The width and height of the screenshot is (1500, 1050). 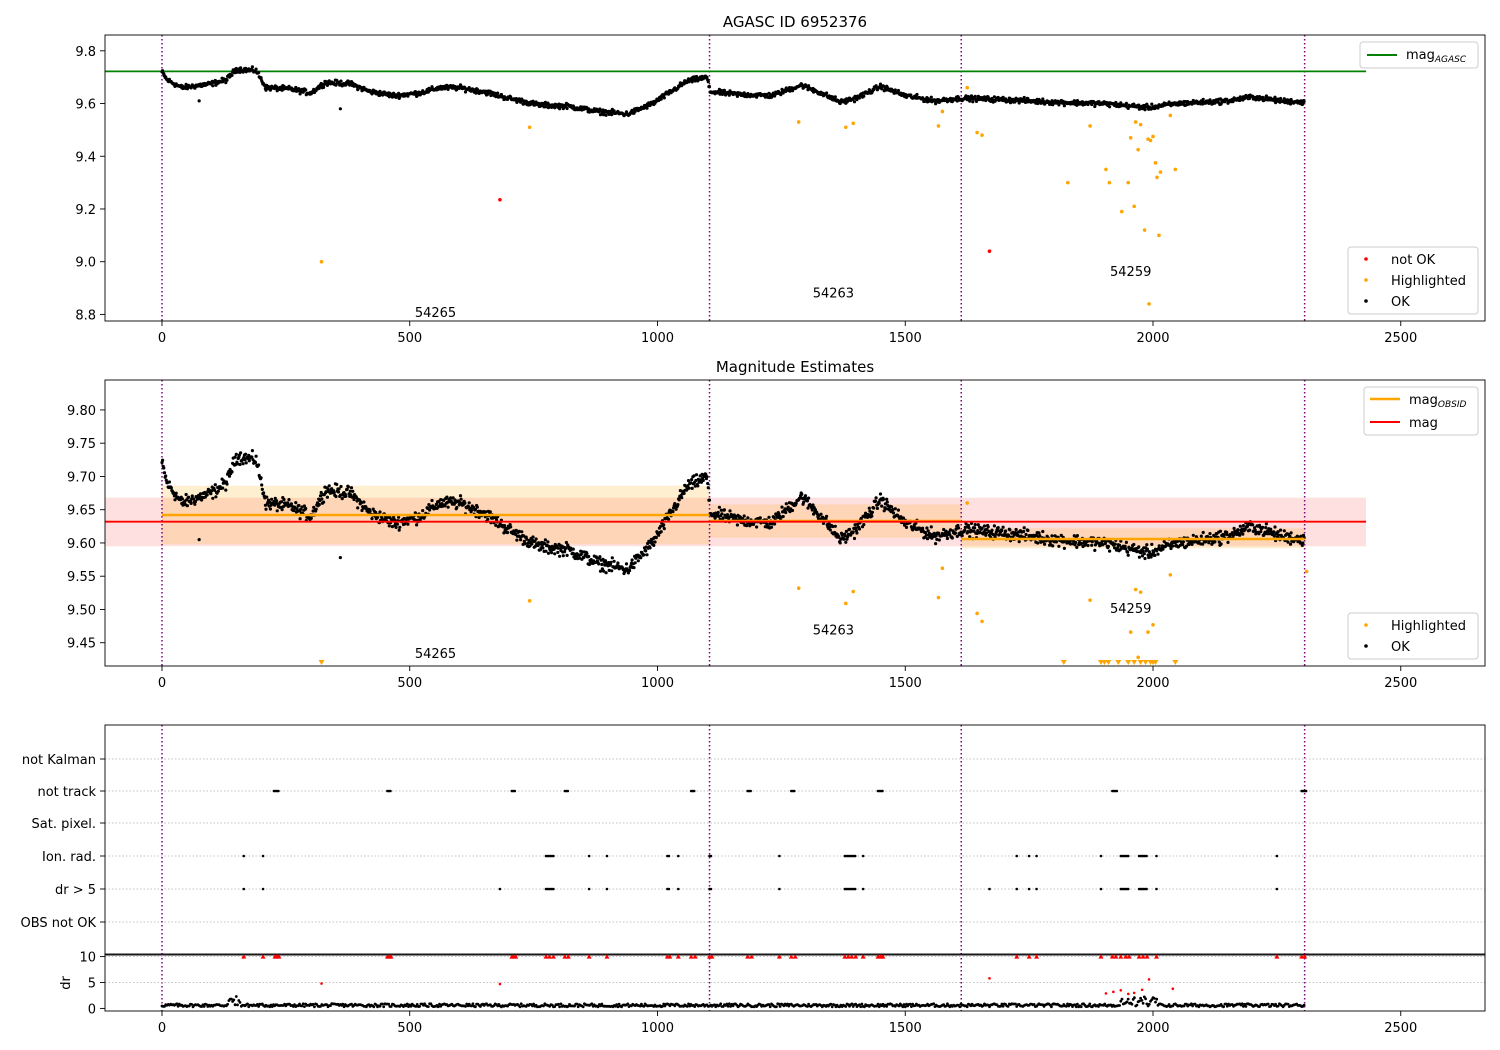 What do you see at coordinates (59, 760) in the screenshot?
I see `flag-row-label: not Kalman` at bounding box center [59, 760].